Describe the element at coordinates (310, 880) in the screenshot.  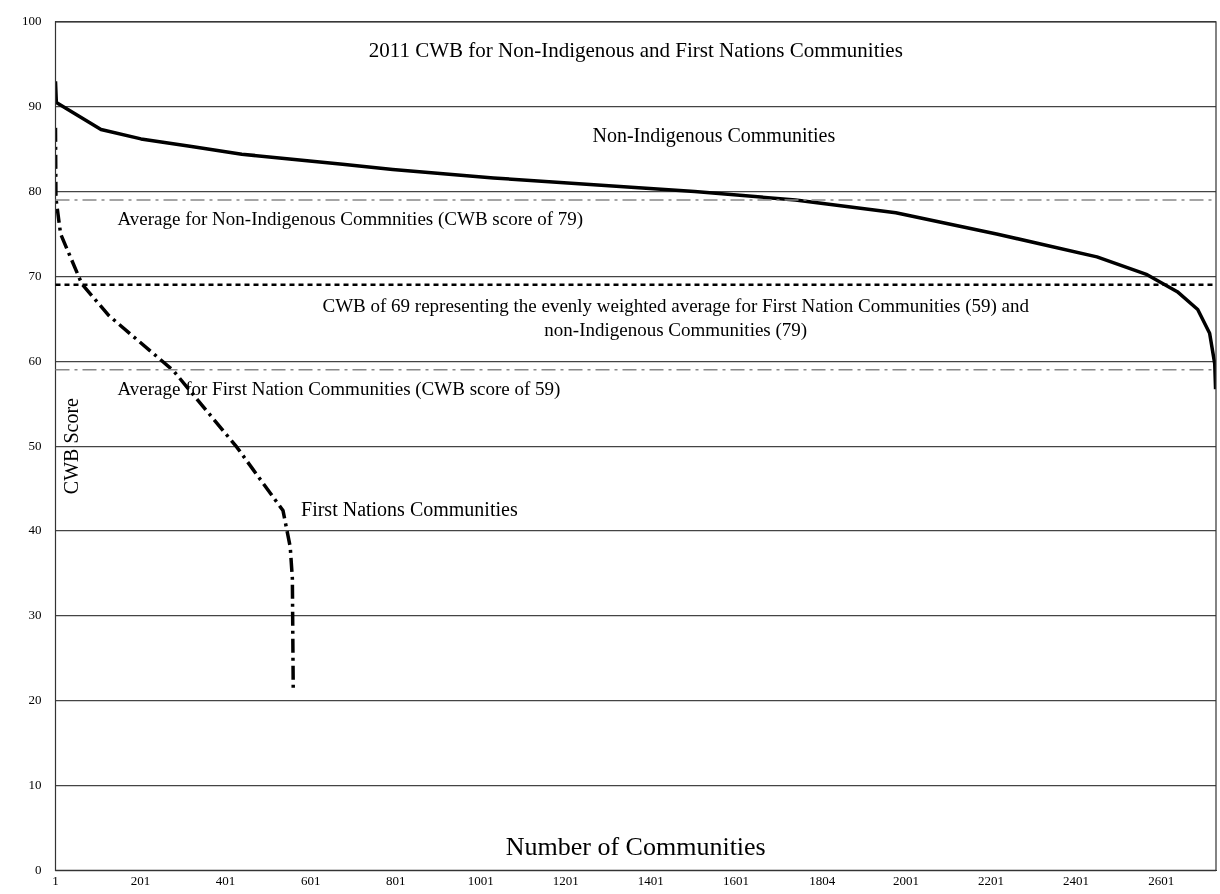
I see `x-tick-label: 601` at that location.